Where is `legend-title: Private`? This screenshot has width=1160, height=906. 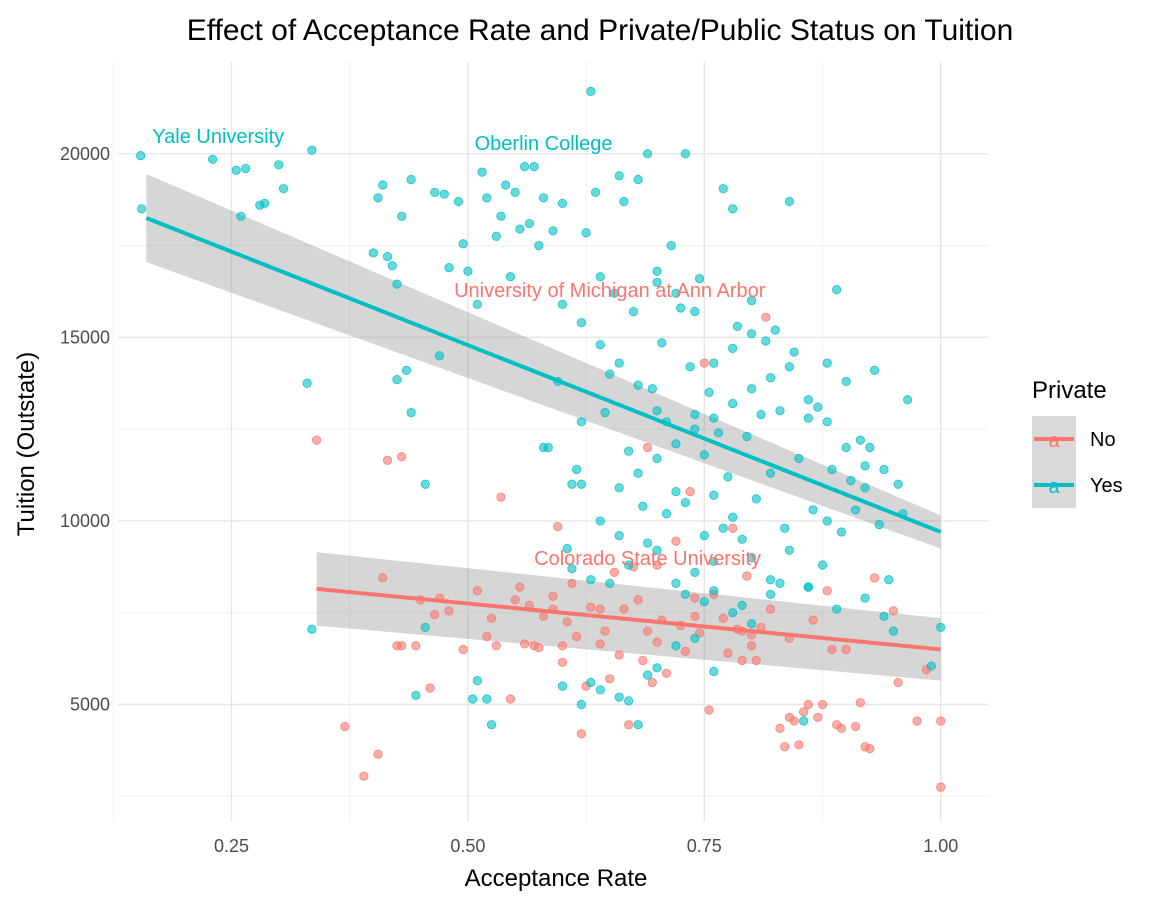 legend-title: Private is located at coordinates (1069, 390).